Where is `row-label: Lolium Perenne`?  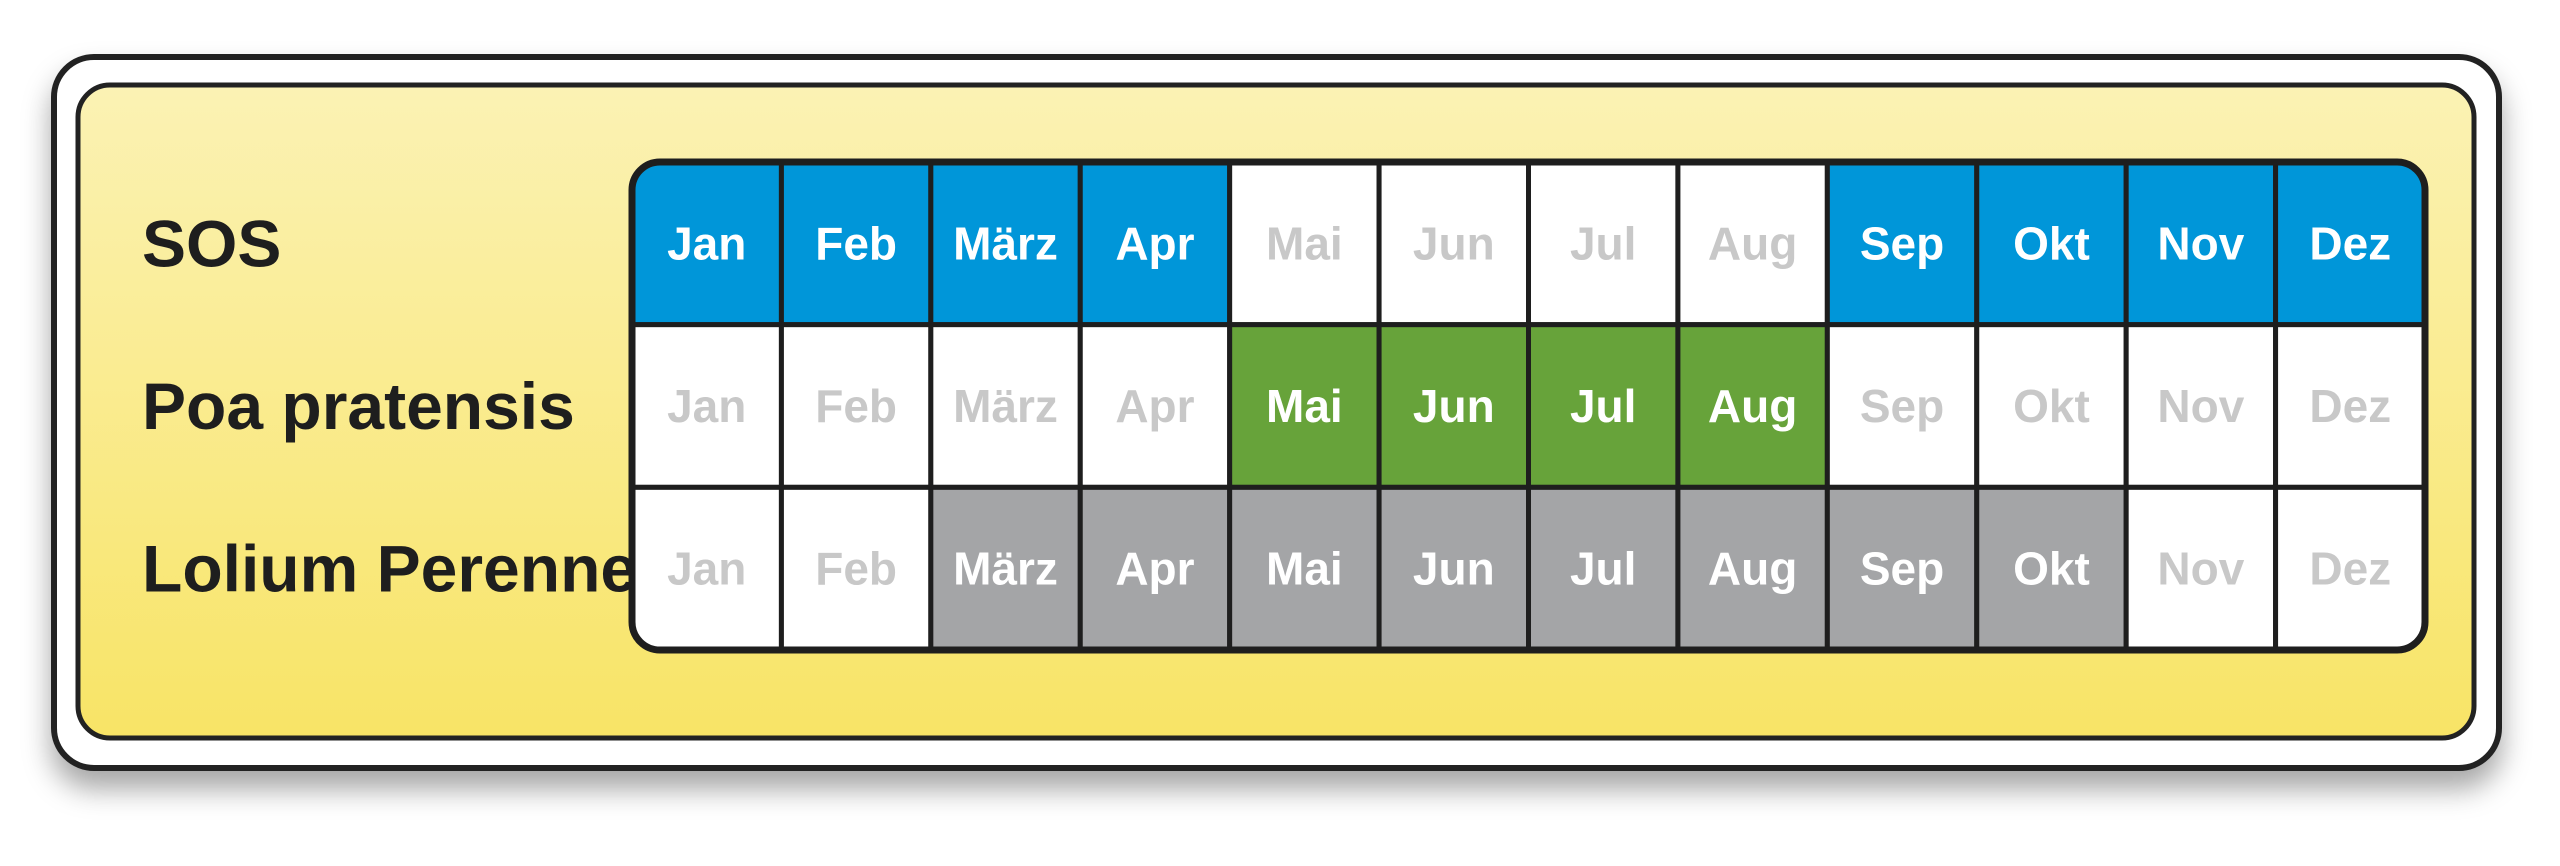 row-label: Lolium Perenne is located at coordinates (389, 569).